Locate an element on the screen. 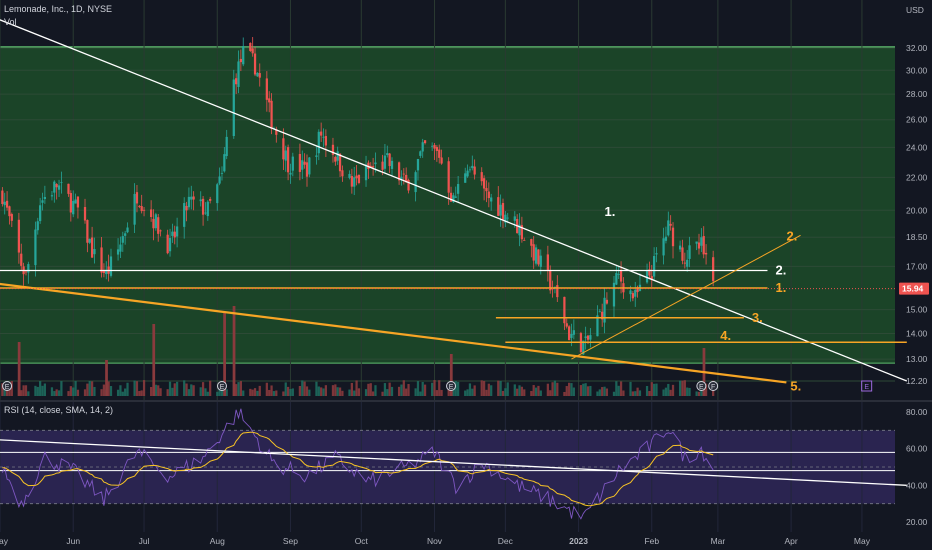 The height and width of the screenshot is (550, 932). price-tick-label: 22.00 is located at coordinates (917, 177).